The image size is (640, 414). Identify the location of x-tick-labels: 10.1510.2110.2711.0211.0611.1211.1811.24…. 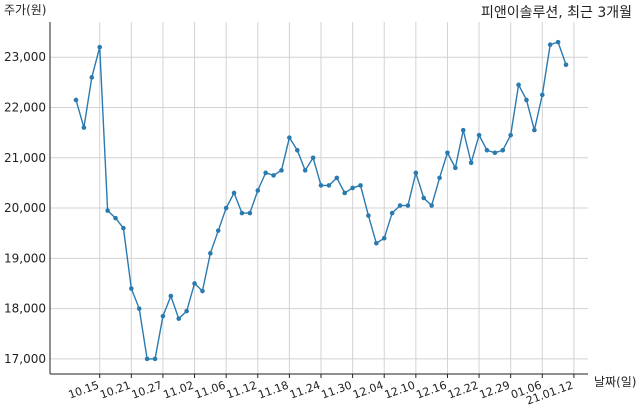
(321, 393).